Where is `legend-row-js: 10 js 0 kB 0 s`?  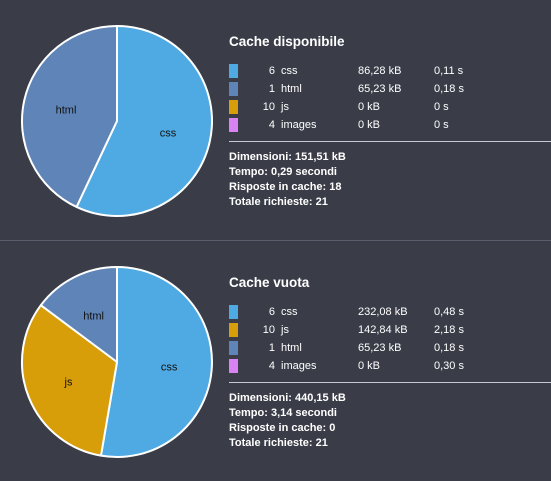 legend-row-js: 10 js 0 kB 0 s is located at coordinates (361, 107).